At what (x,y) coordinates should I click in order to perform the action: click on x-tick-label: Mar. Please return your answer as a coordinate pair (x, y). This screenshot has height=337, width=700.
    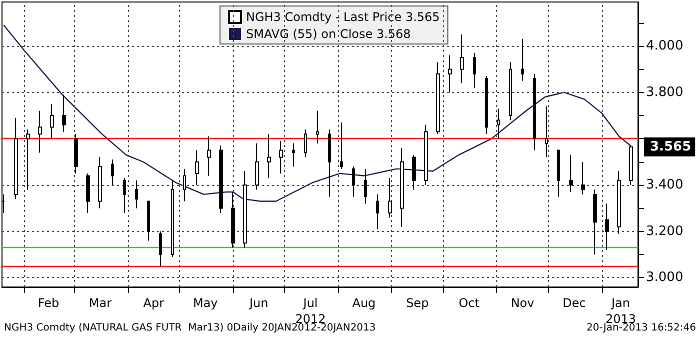
    Looking at the image, I should click on (100, 303).